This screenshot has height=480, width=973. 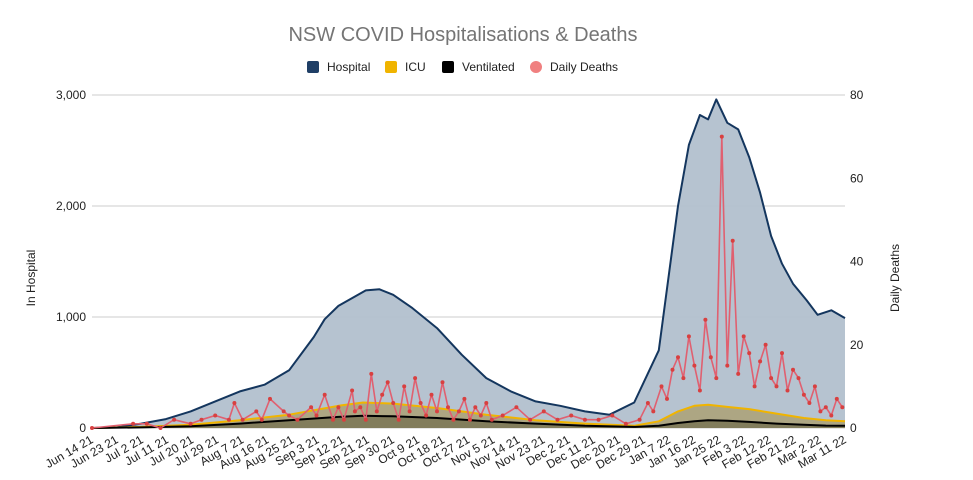 What do you see at coordinates (415, 67) in the screenshot?
I see `legend-label: ICU` at bounding box center [415, 67].